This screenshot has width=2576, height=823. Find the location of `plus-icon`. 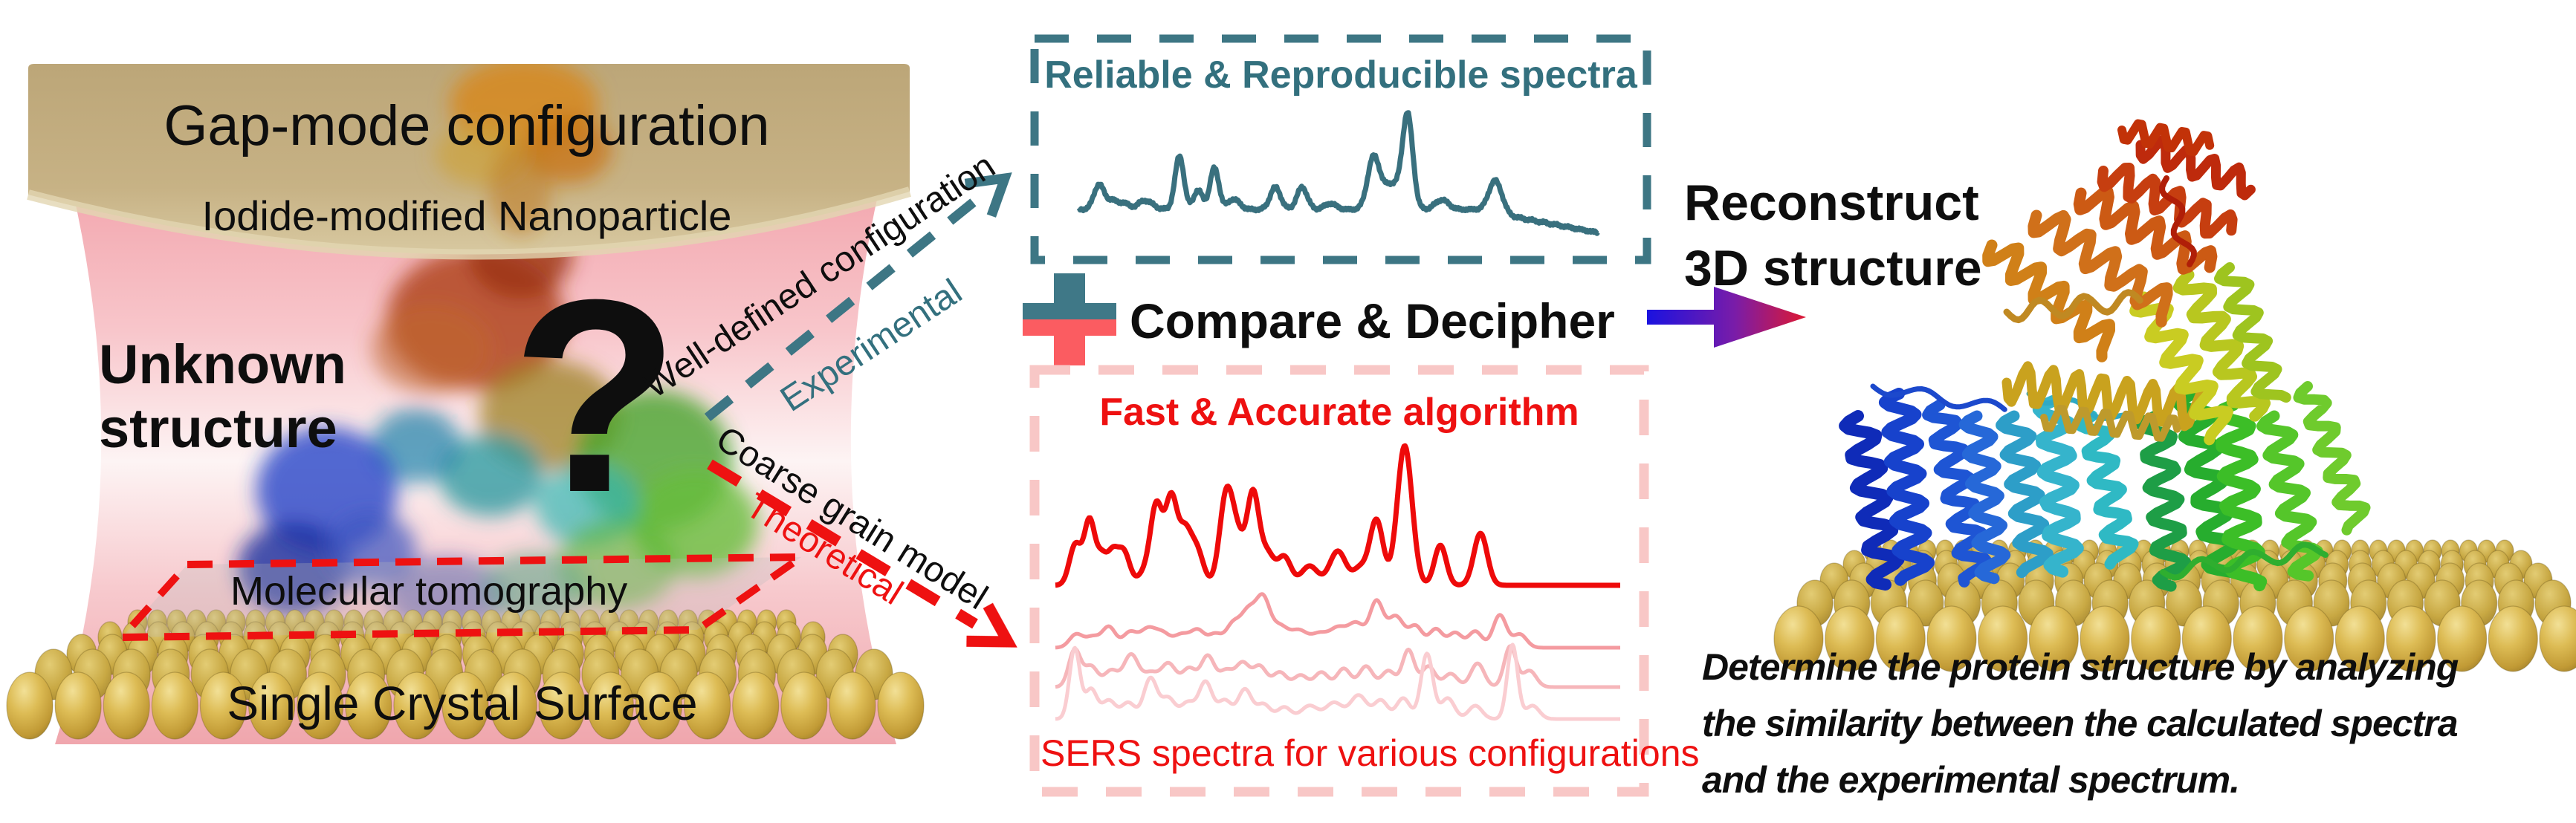

plus-icon is located at coordinates (1069, 319).